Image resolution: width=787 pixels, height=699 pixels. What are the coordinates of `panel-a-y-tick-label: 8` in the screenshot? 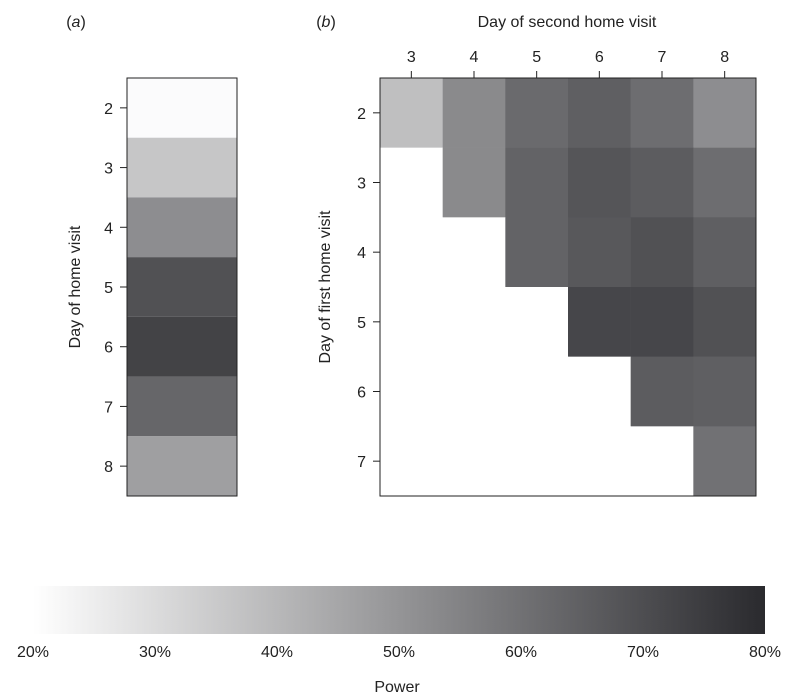 It's located at (108, 467).